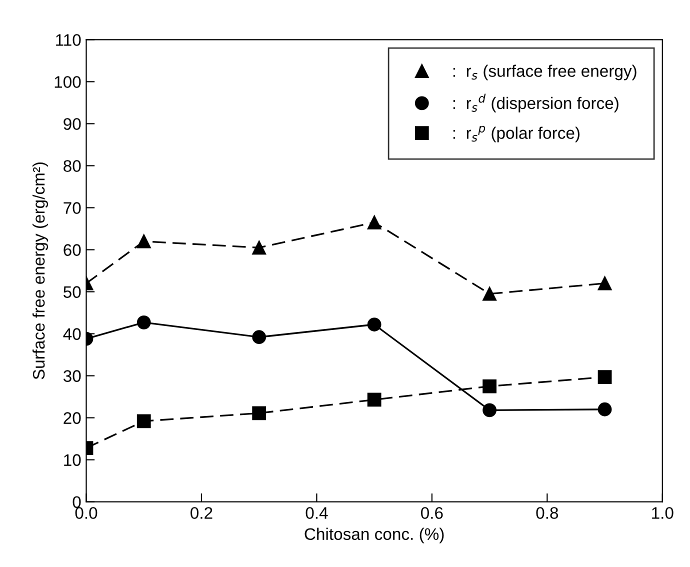 The width and height of the screenshot is (690, 567). Describe the element at coordinates (72, 292) in the screenshot. I see `y-tick-label: 50` at that location.